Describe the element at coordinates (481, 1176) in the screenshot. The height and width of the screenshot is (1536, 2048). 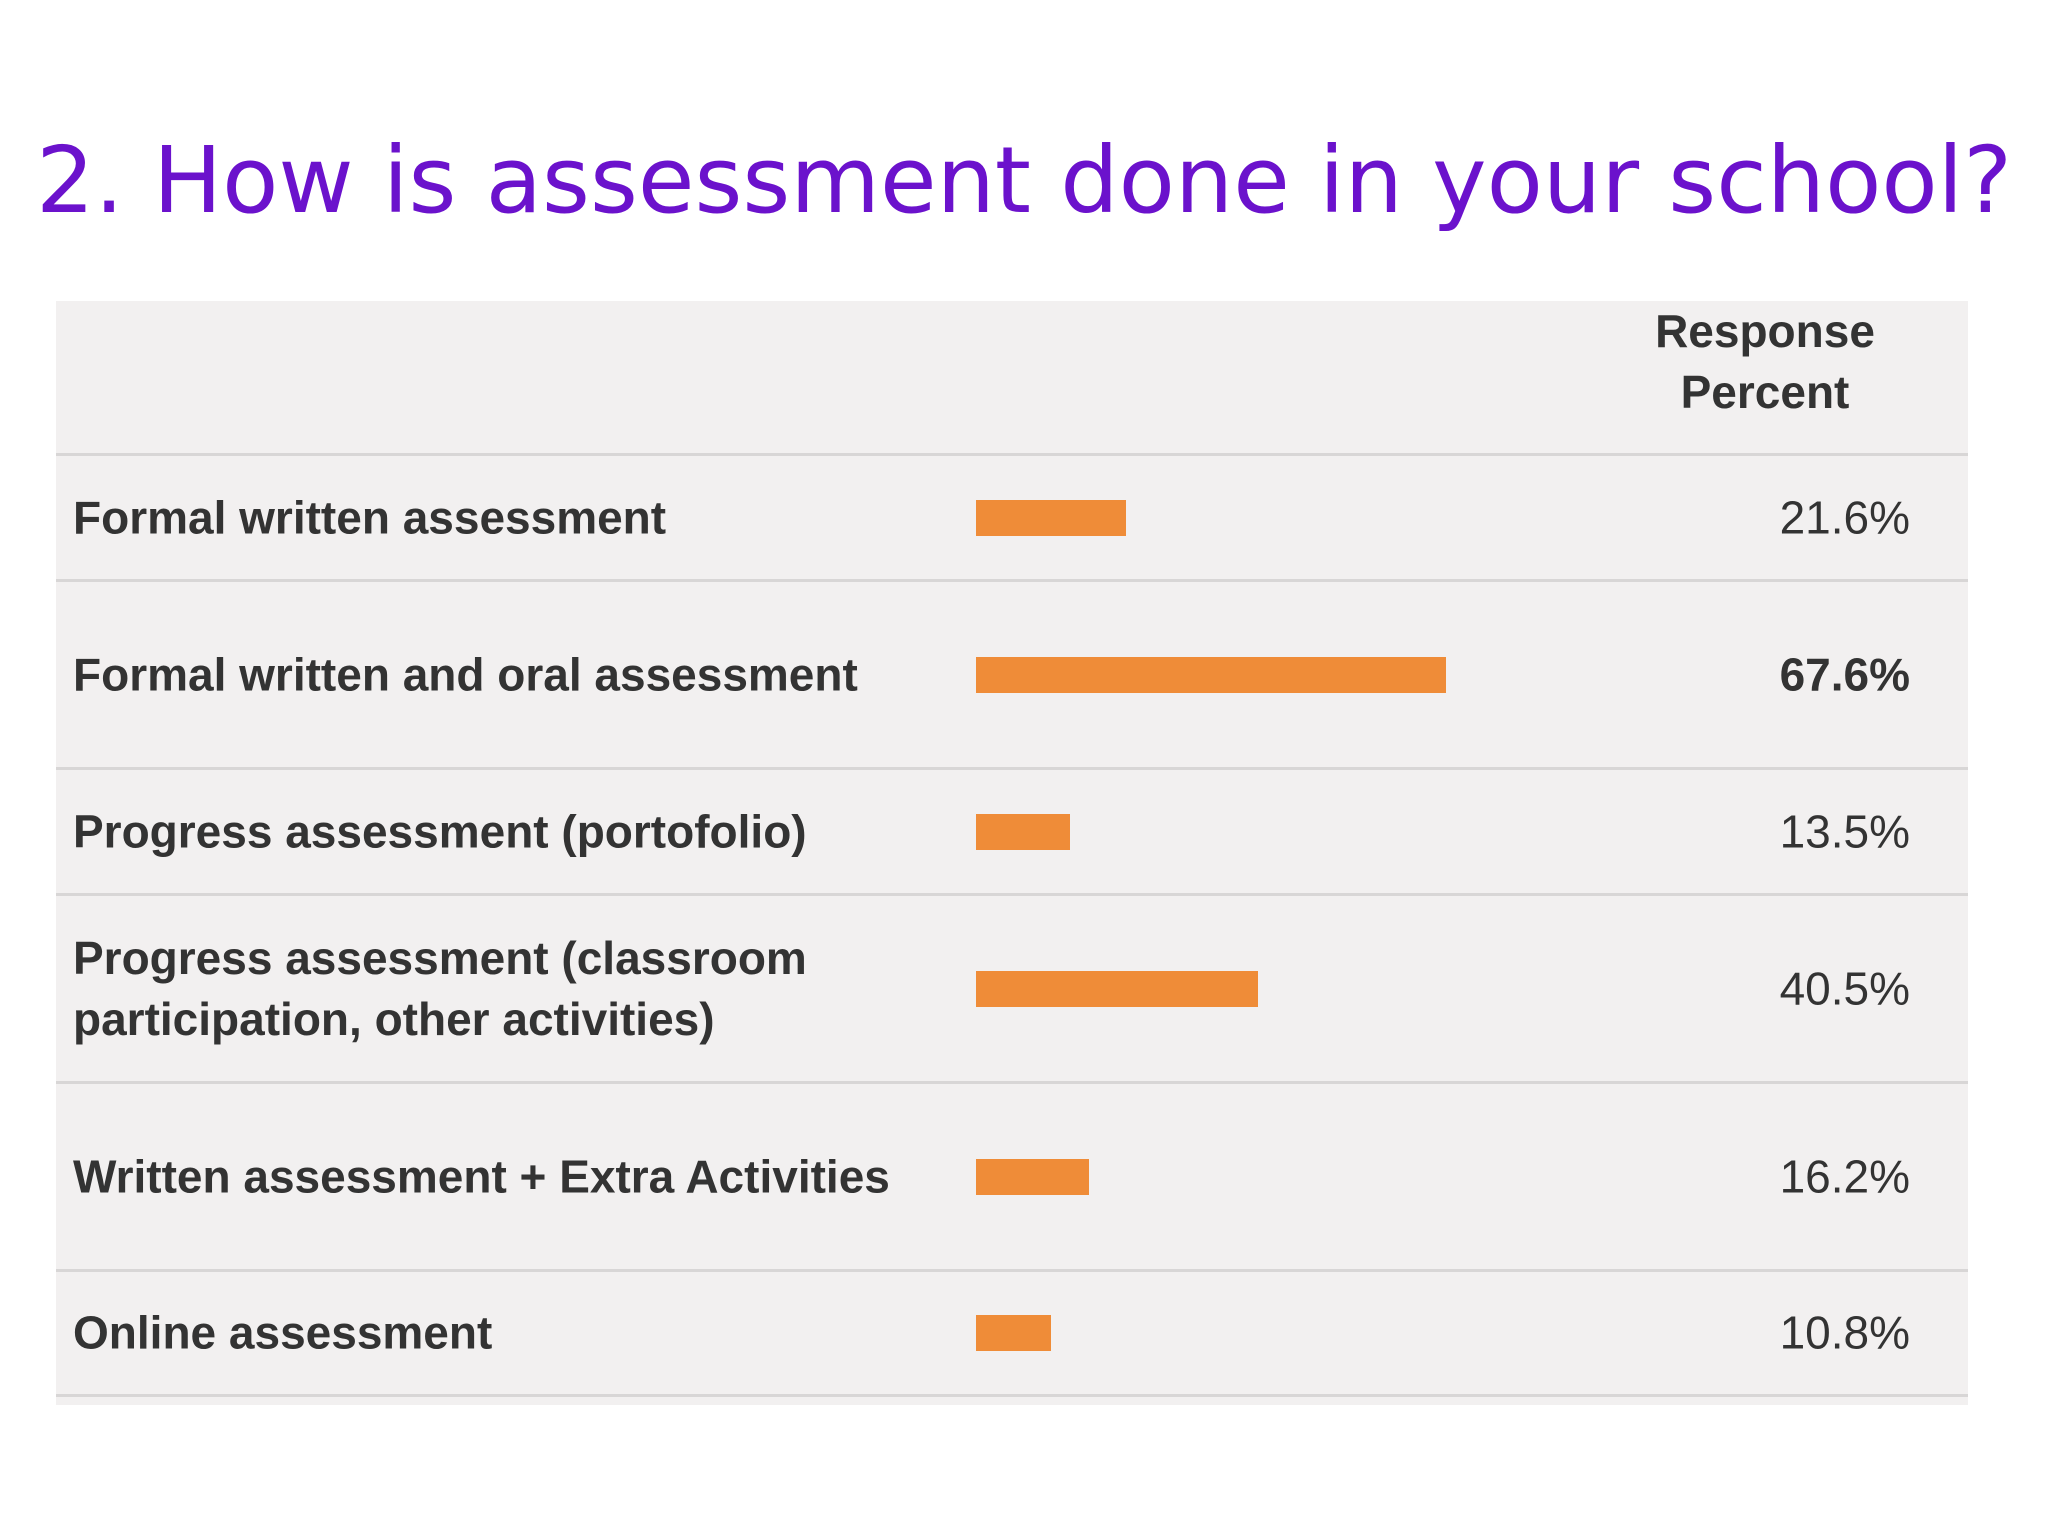
I see `category-label: Written assessment + Extra Activities` at that location.